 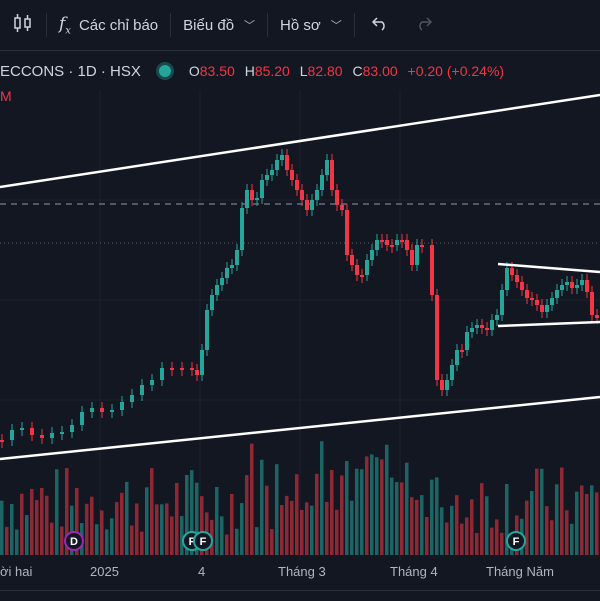 What do you see at coordinates (202, 571) in the screenshot?
I see `time-axis-label: 4` at bounding box center [202, 571].